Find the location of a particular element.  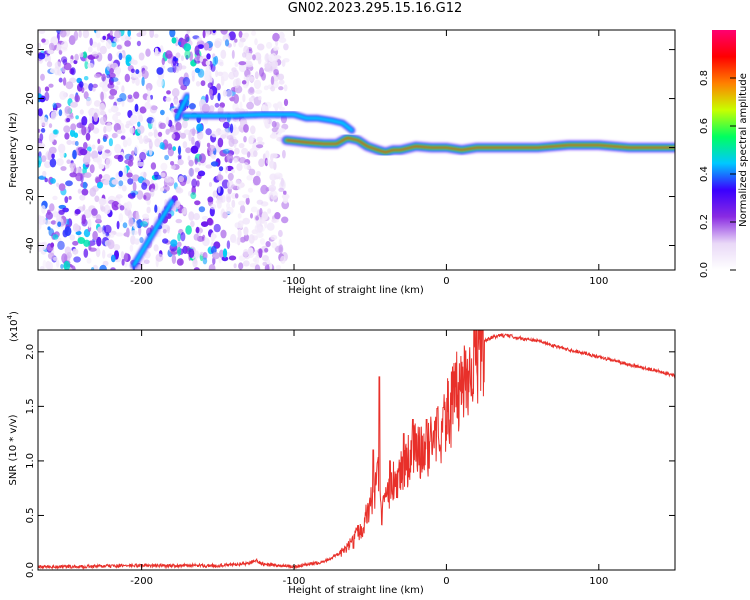

snr-xlabel: Height of straight line (km) is located at coordinates (356, 590).